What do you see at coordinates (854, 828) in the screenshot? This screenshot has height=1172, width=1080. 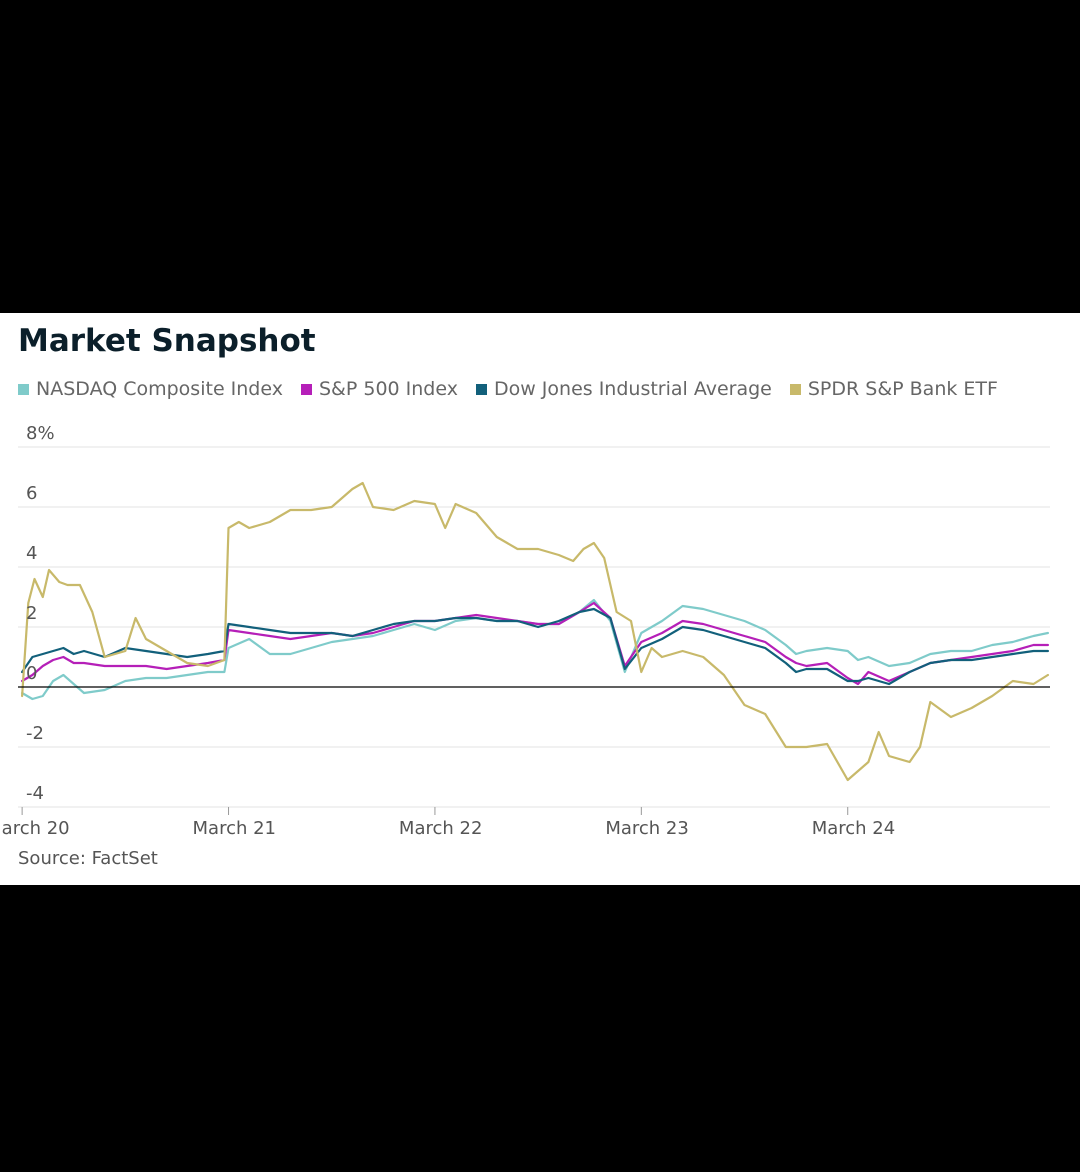 I see `x-tick-label: March 24` at bounding box center [854, 828].